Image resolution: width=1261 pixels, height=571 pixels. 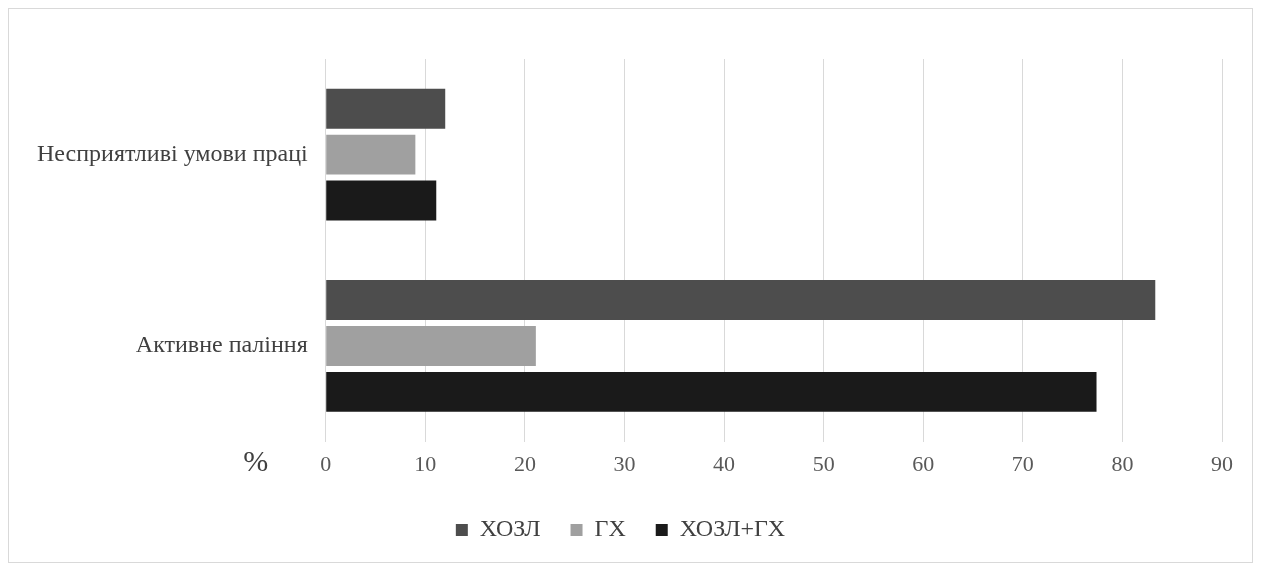 I want to click on legend-label: ГХ, so click(x=610, y=528).